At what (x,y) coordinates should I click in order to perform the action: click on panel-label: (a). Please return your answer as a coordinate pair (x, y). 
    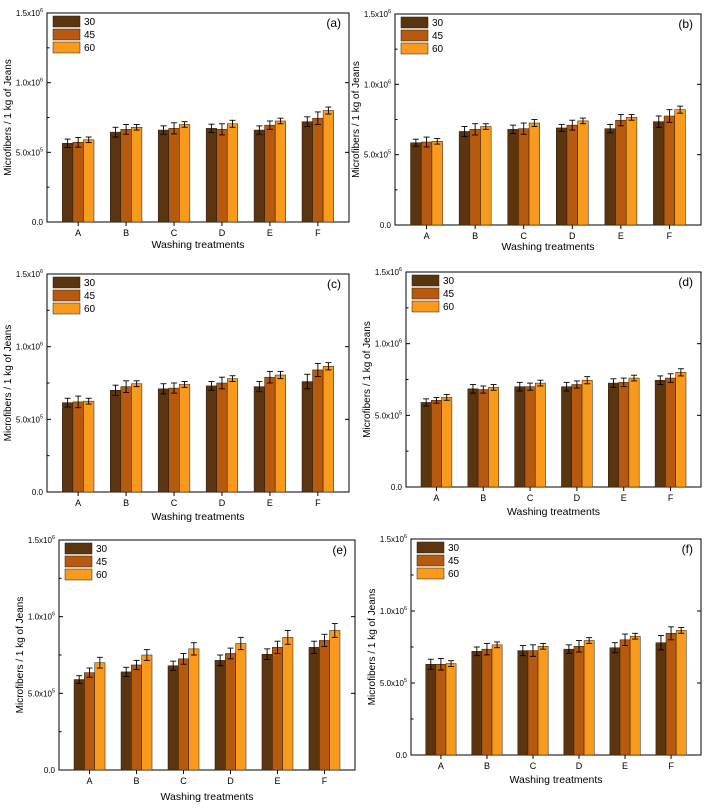
    Looking at the image, I should click on (333, 23).